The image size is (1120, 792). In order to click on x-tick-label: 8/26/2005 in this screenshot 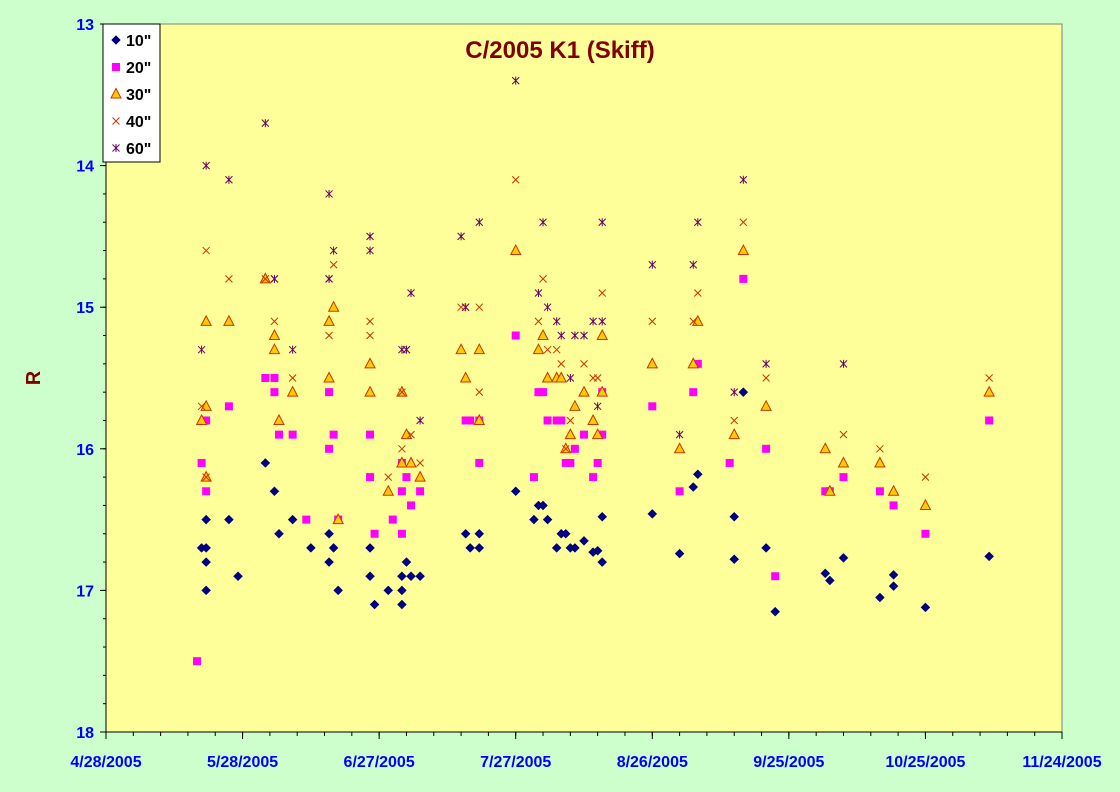, I will do `click(652, 762)`.